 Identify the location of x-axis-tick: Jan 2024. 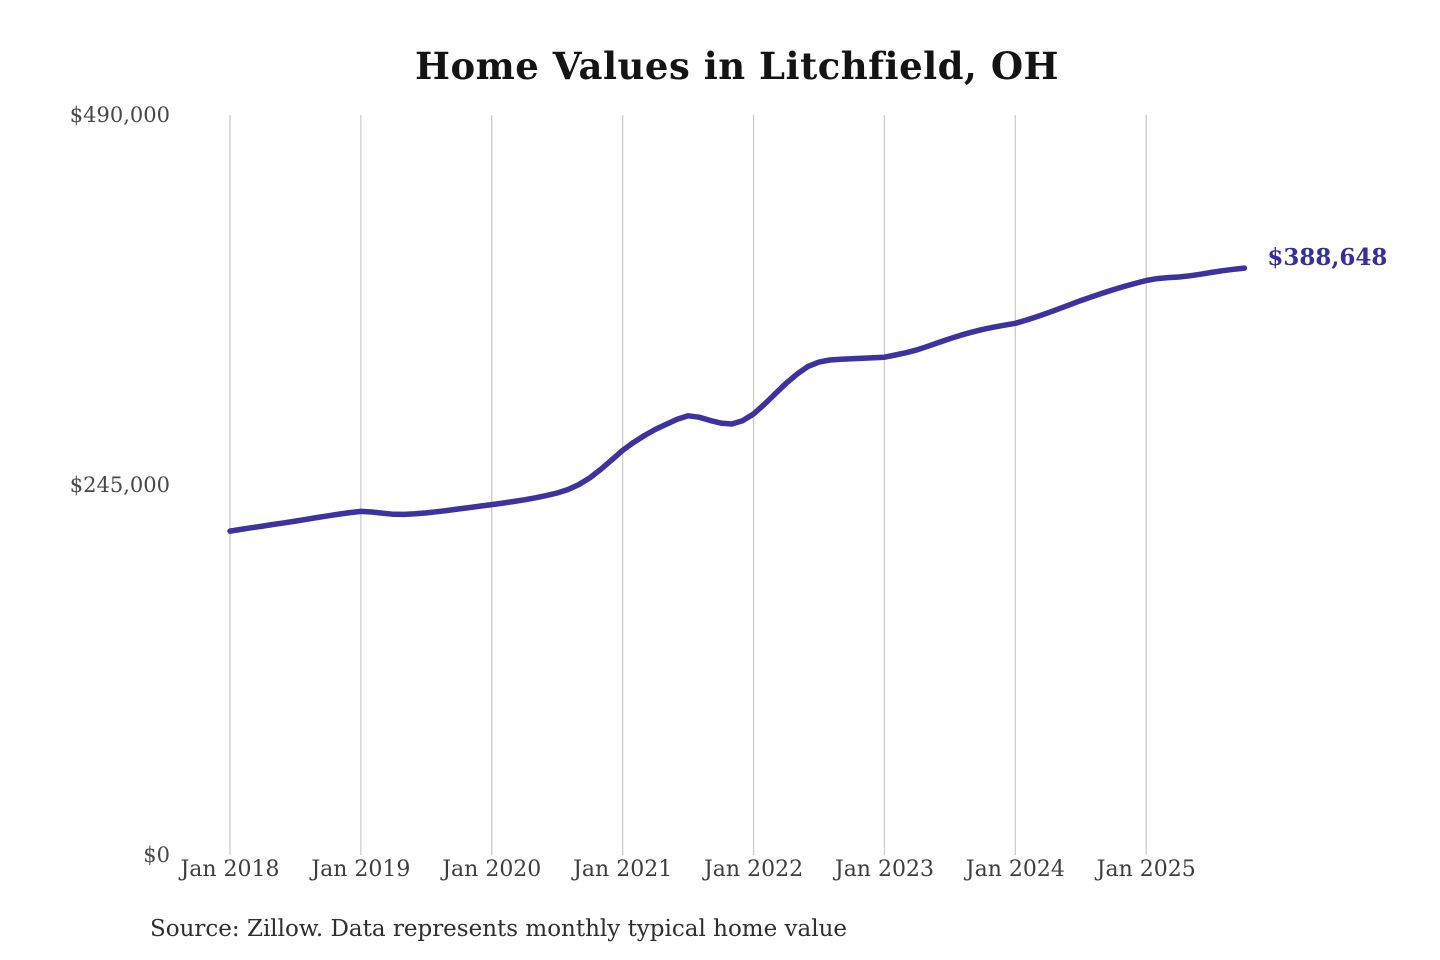
(1015, 869).